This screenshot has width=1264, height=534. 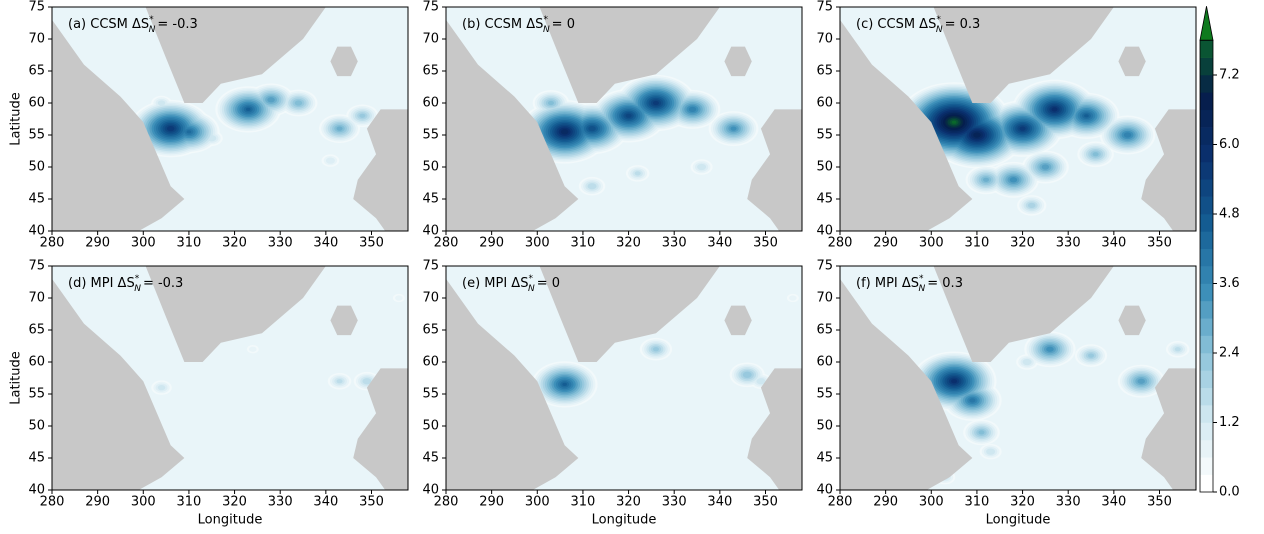 What do you see at coordinates (1229, 422) in the screenshot?
I see `colorbar-tick-label: 1.2` at bounding box center [1229, 422].